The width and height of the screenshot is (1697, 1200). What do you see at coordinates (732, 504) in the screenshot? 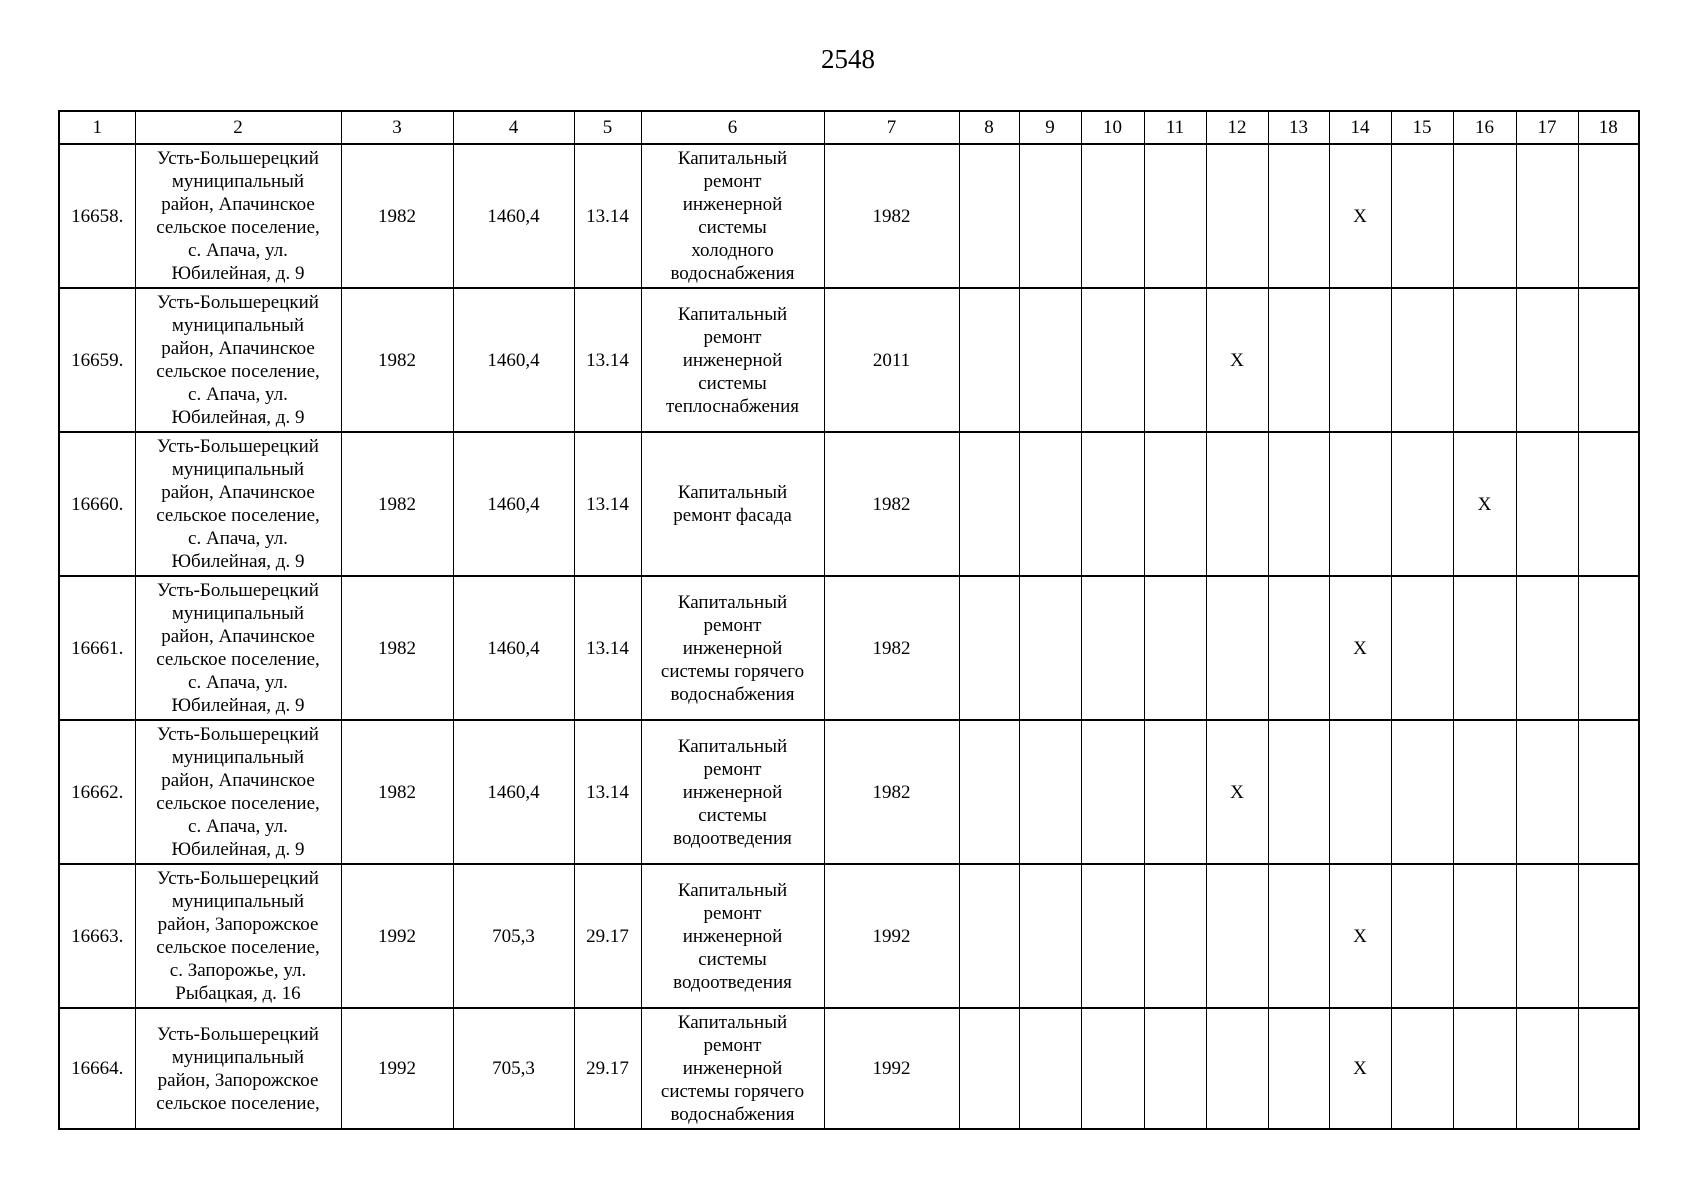
I see `cell-repair-type: Капитальный ремонт фасада` at bounding box center [732, 504].